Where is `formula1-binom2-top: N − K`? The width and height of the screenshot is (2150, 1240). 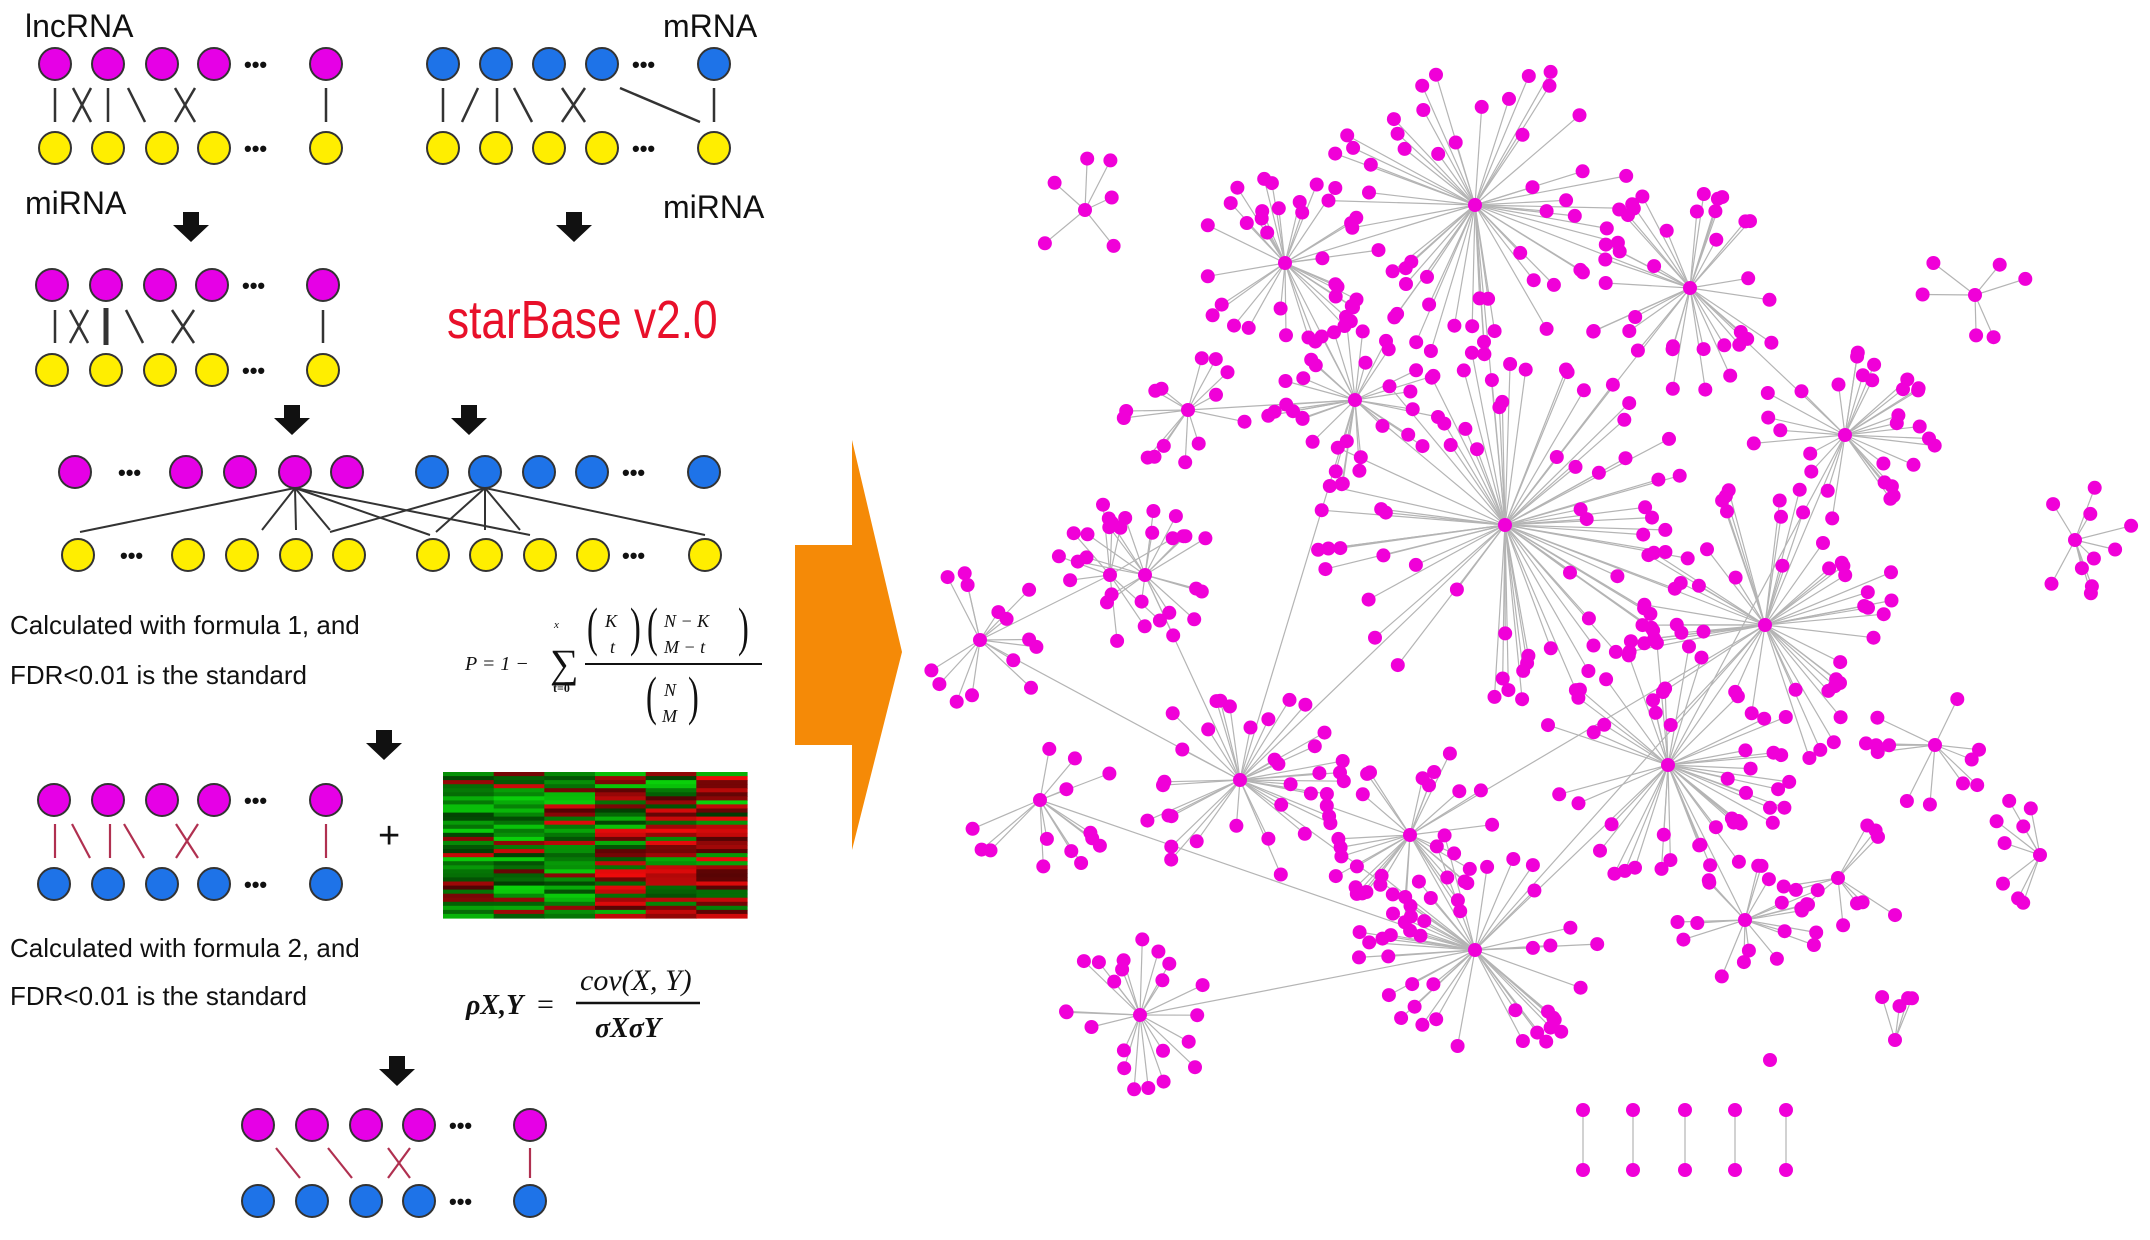 formula1-binom2-top: N − K is located at coordinates (686, 621).